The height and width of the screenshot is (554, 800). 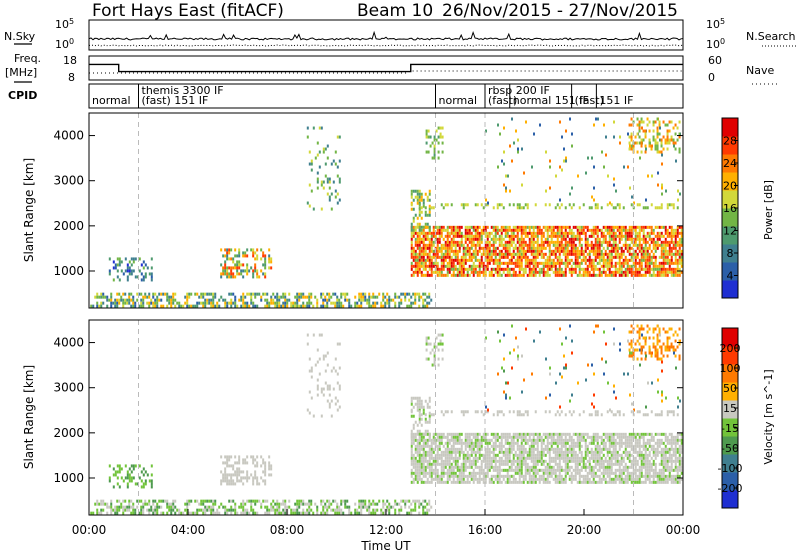 What do you see at coordinates (616, 100) in the screenshot?
I see `cpid-segment-label: 151 IF` at bounding box center [616, 100].